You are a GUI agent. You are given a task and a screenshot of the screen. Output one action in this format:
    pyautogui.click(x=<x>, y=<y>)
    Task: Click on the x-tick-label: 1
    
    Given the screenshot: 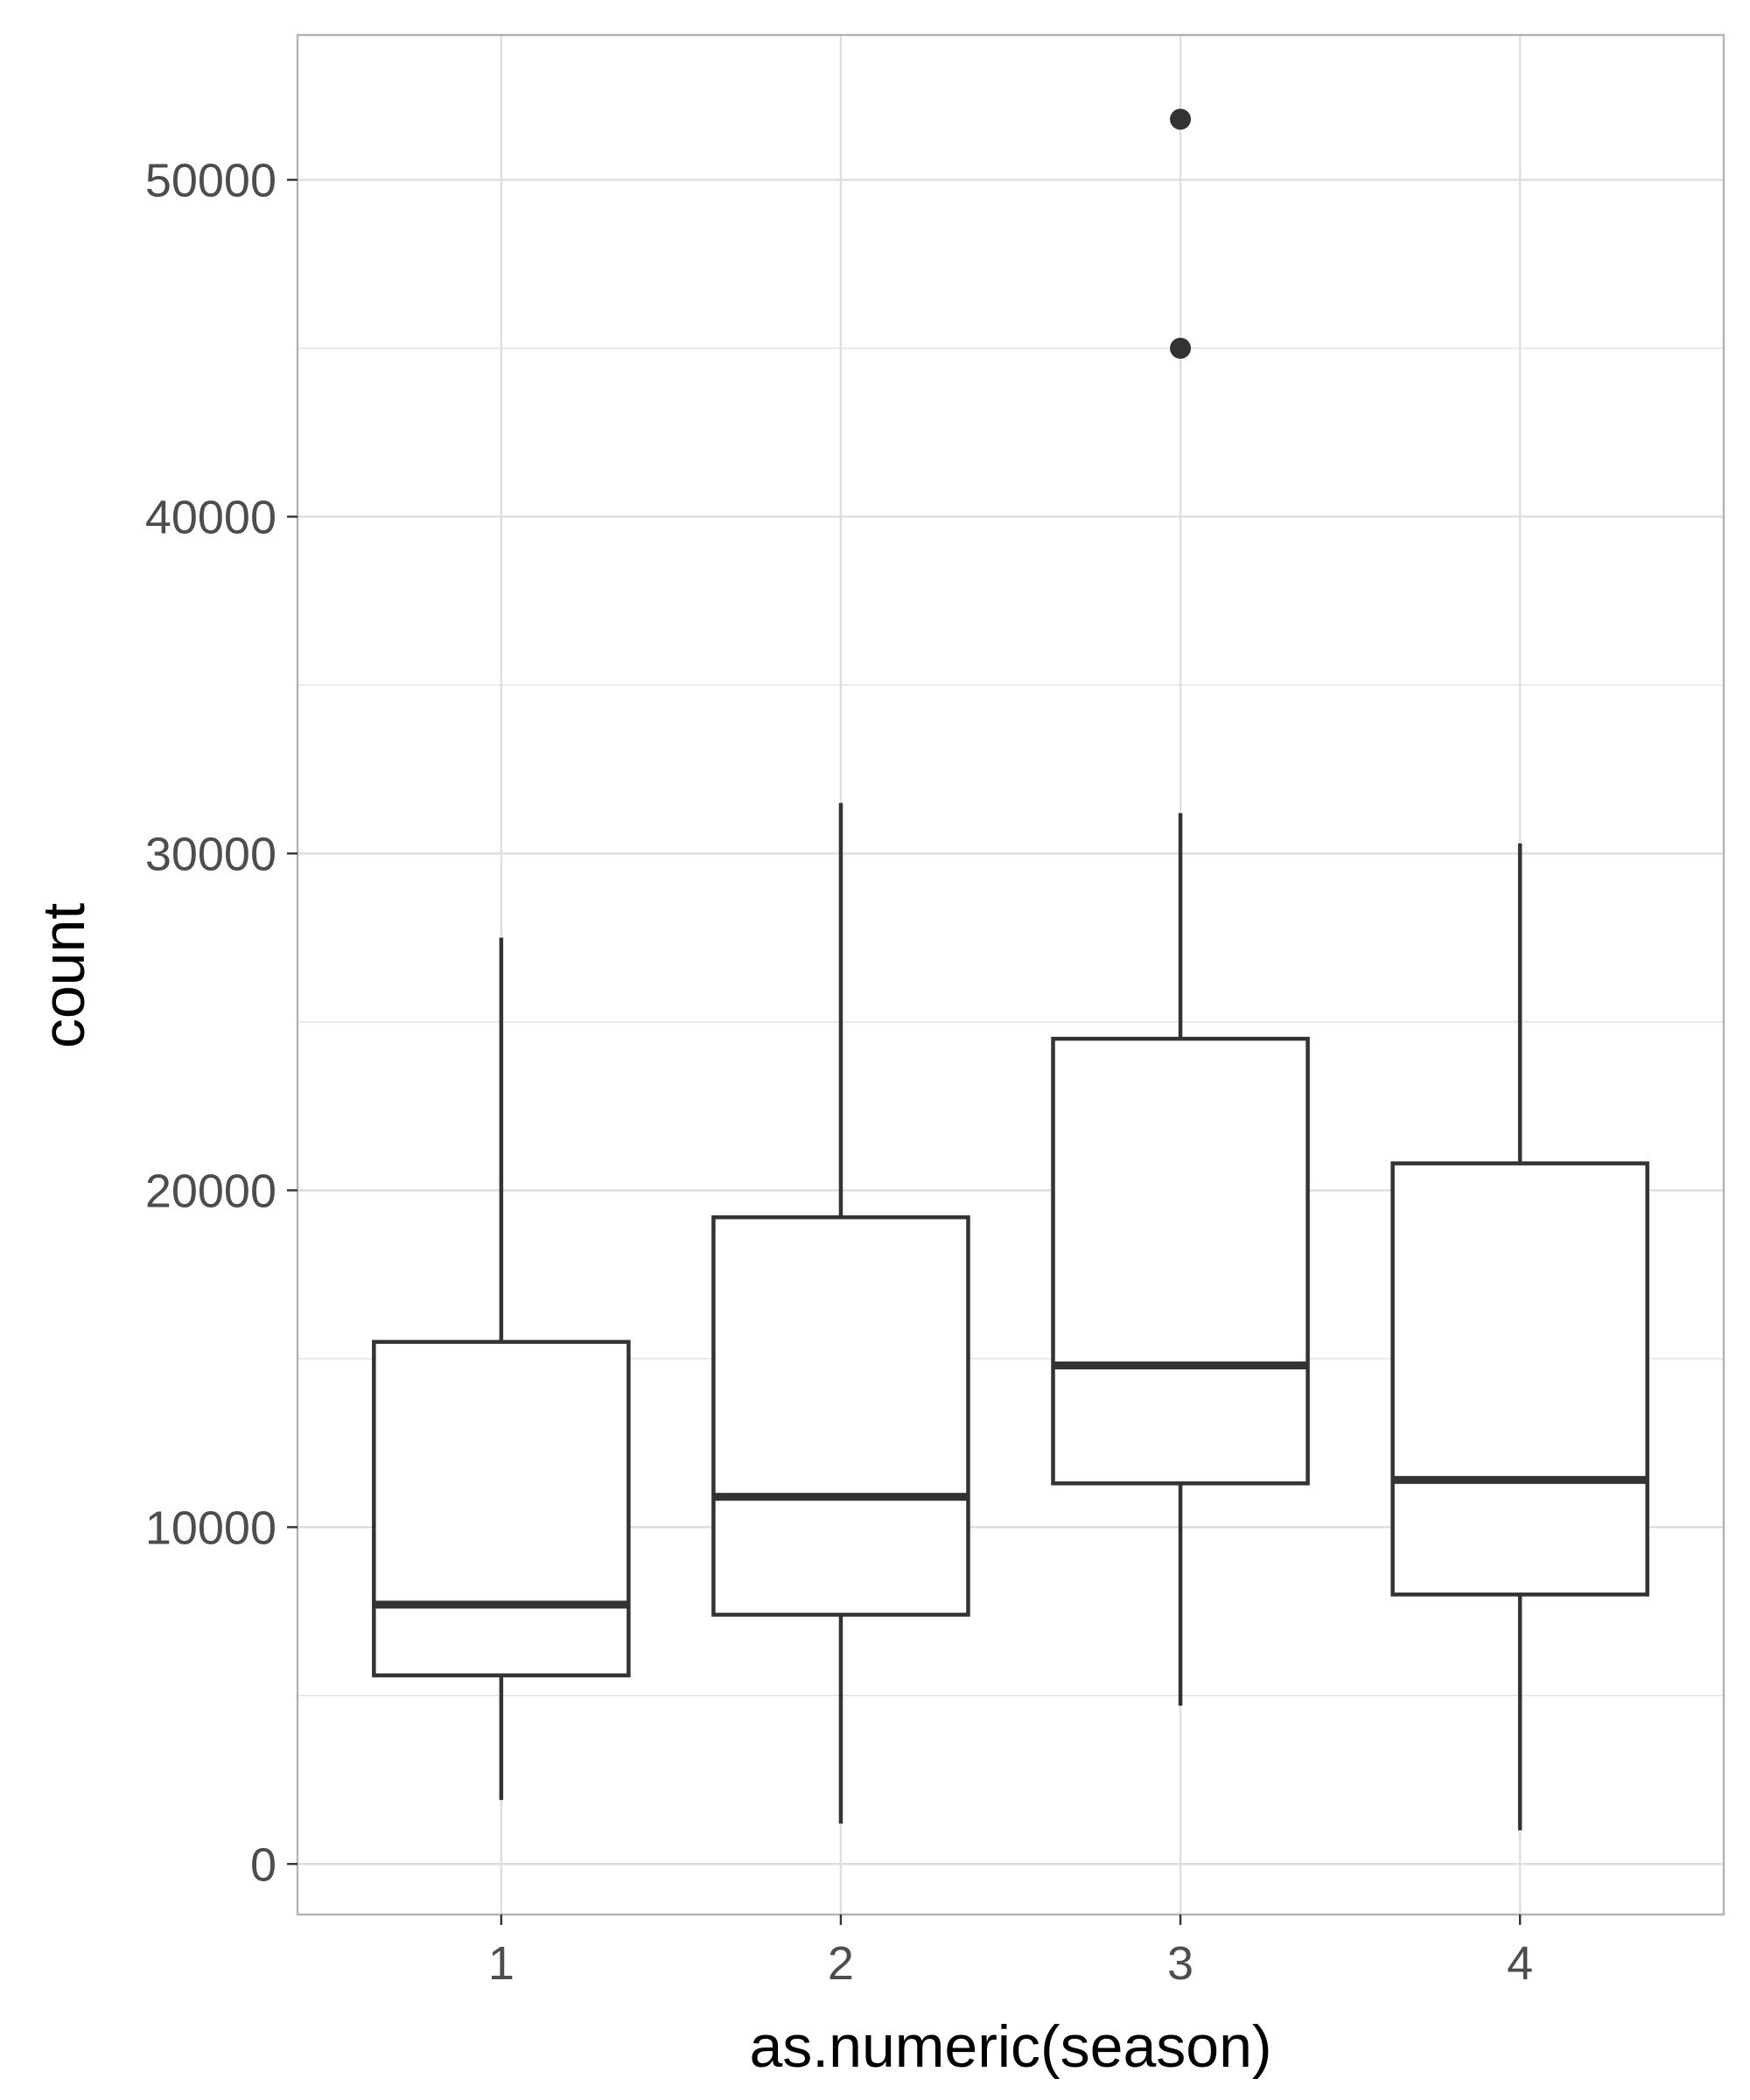 What is the action you would take?
    pyautogui.click(x=501, y=1963)
    